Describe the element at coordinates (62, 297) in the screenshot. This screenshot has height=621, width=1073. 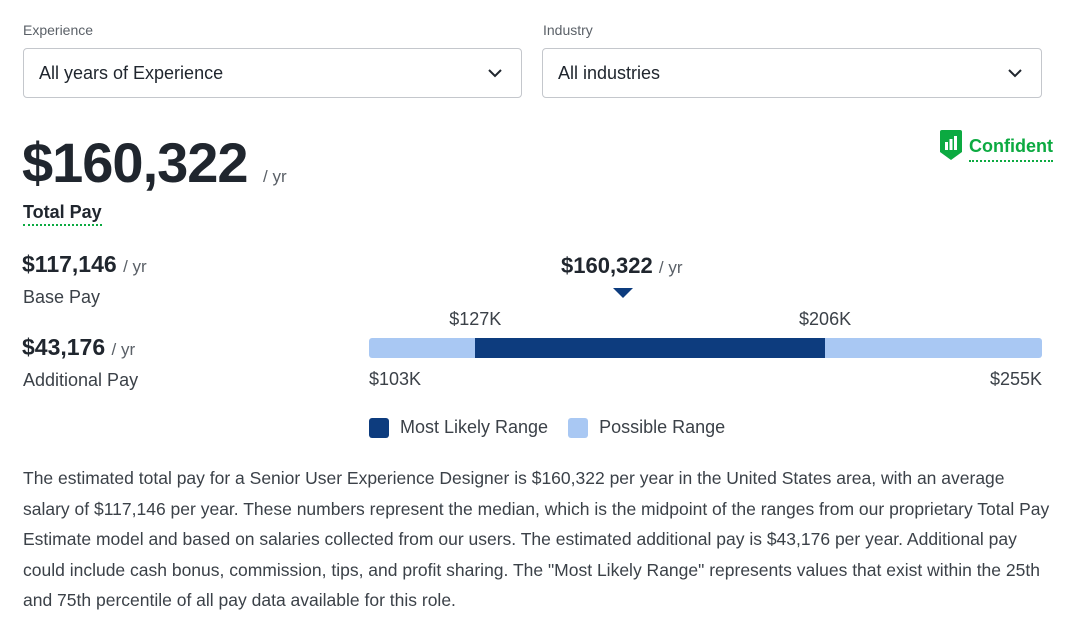
I see `base-pay-label: Base Pay` at that location.